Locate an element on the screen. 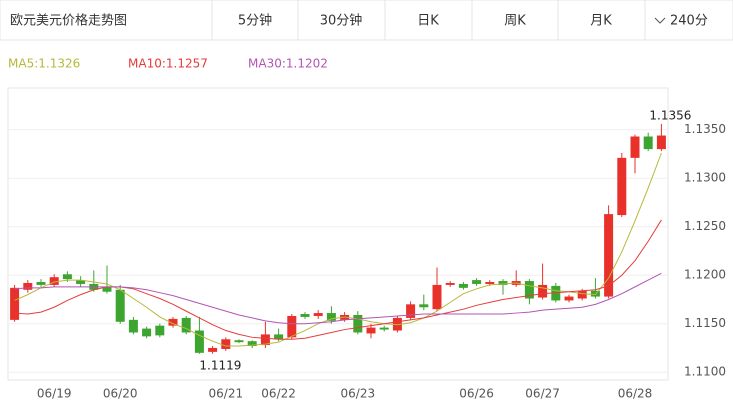  x-tick-label: 06/19 is located at coordinates (54, 394).